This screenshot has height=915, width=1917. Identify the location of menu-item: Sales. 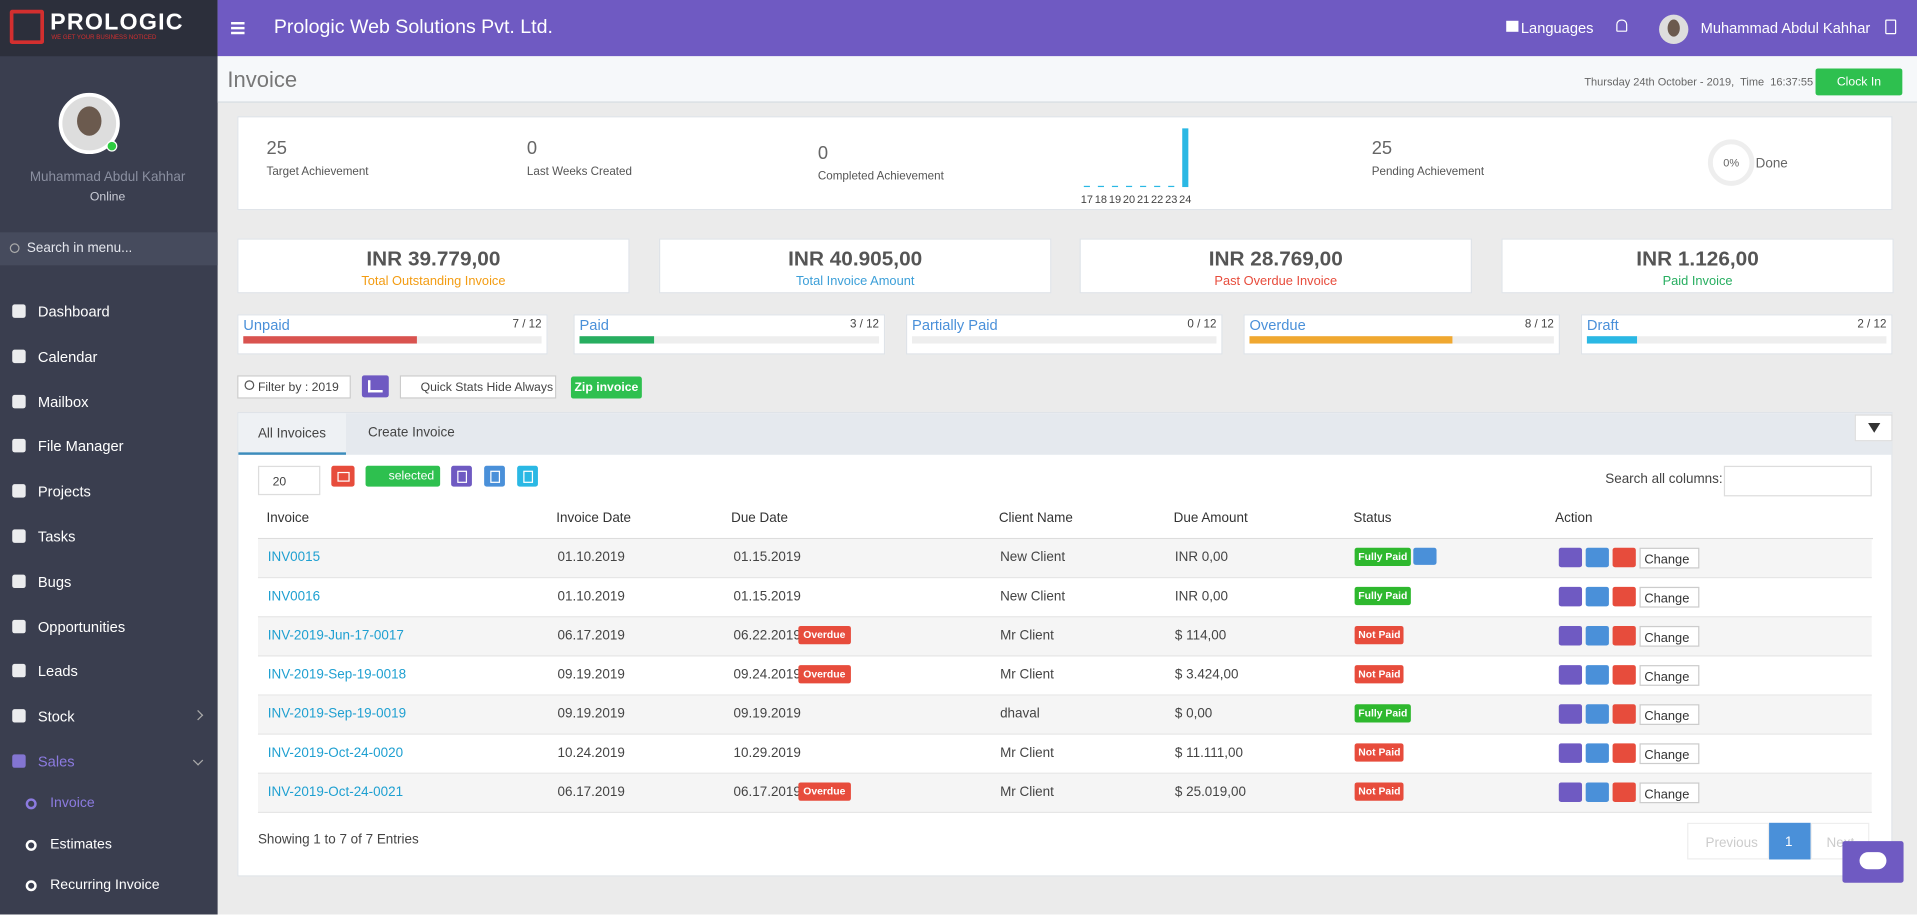
(56, 762).